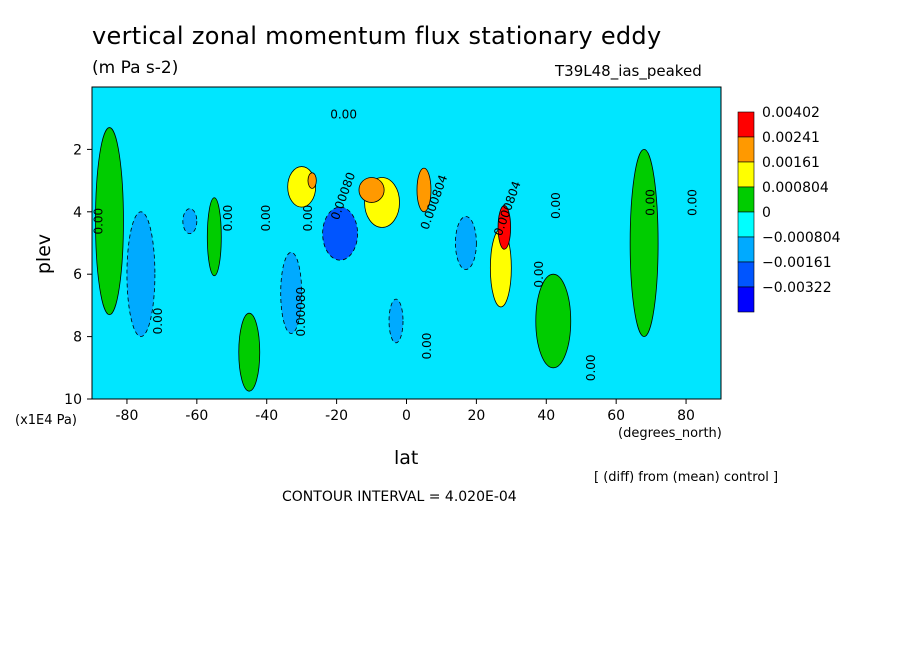 Image resolution: width=904 pixels, height=654 pixels. What do you see at coordinates (266, 218) in the screenshot?
I see `contour-label-3: 0.00` at bounding box center [266, 218].